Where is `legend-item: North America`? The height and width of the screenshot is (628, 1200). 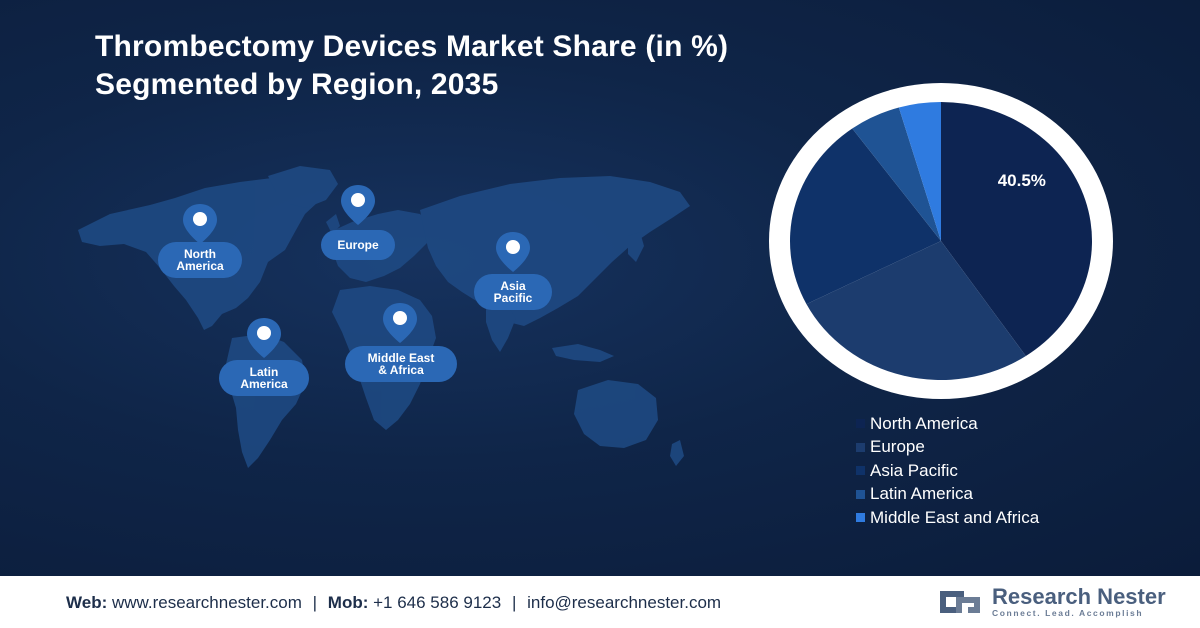 legend-item: North America is located at coordinates (947, 424).